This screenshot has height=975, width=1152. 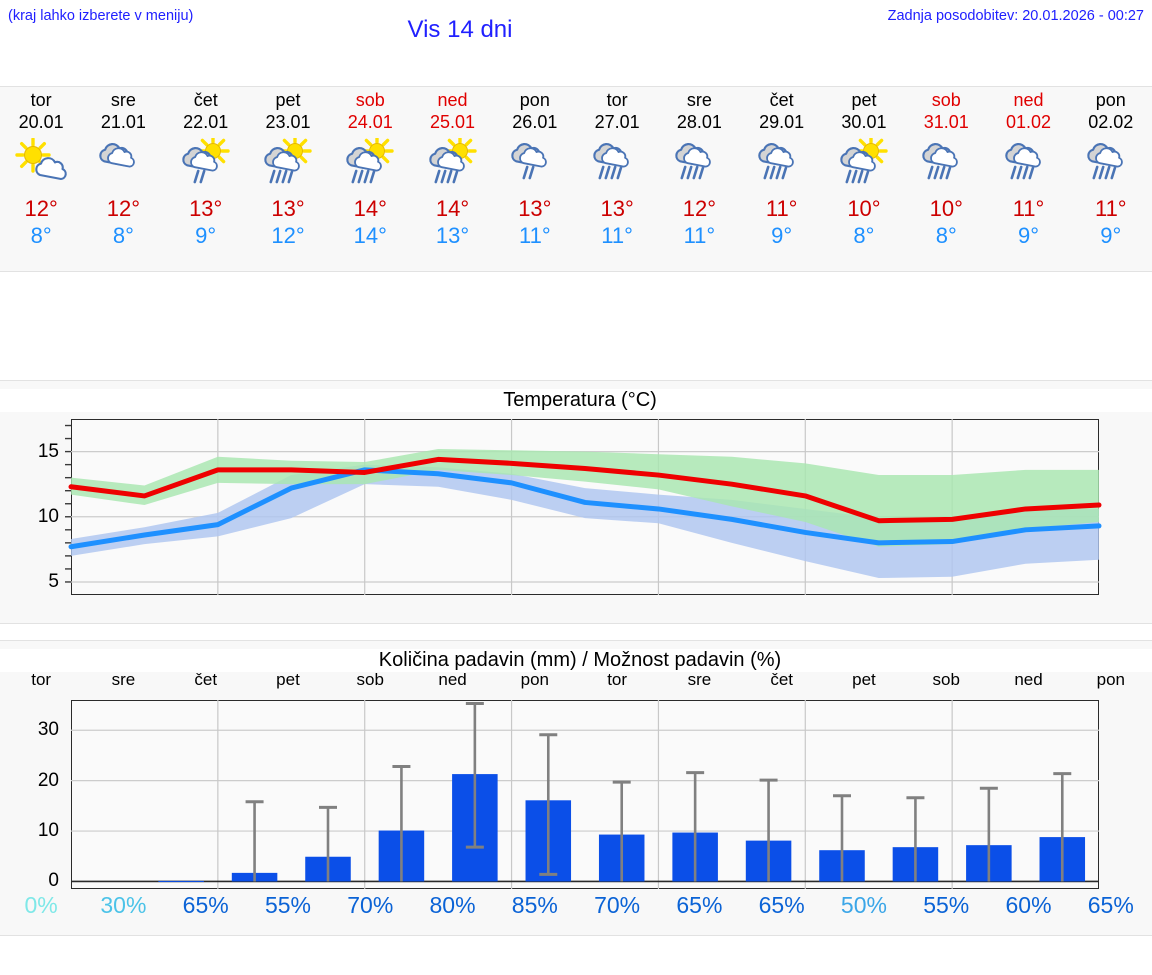 I want to click on day-column: ned 01.02 11° 9°, so click(x=1028, y=179).